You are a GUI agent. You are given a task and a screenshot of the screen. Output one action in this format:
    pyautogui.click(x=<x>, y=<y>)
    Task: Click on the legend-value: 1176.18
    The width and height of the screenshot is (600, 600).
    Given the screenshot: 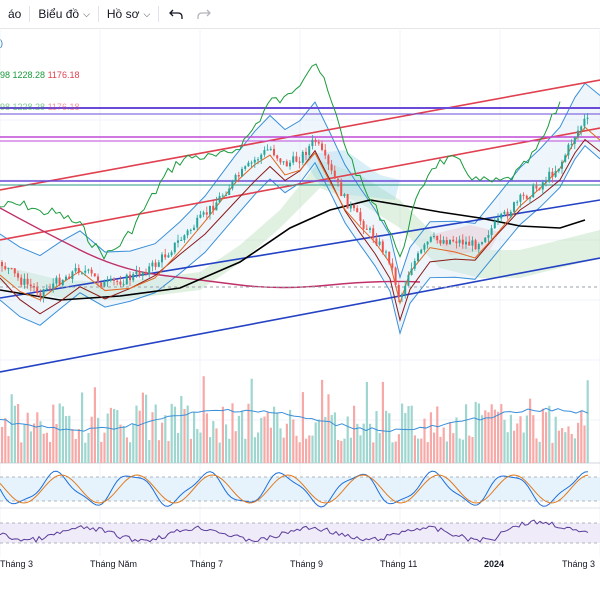 What is the action you would take?
    pyautogui.click(x=63, y=107)
    